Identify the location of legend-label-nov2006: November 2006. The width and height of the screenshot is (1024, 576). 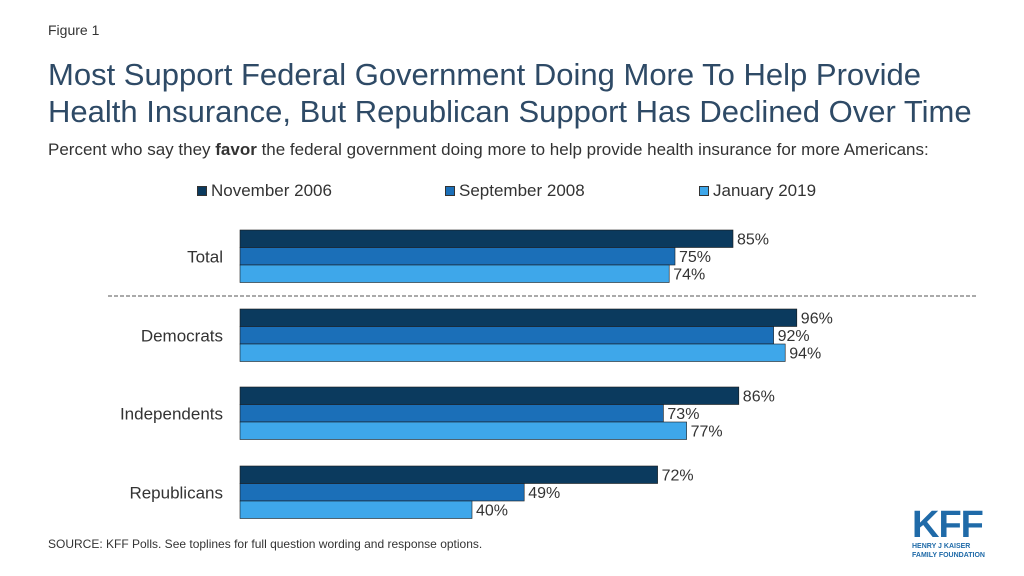
(271, 190).